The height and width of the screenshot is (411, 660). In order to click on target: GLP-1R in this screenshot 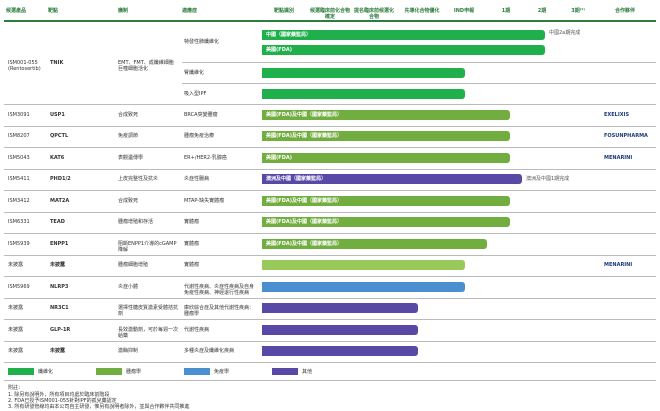, I will do `click(60, 329)`.